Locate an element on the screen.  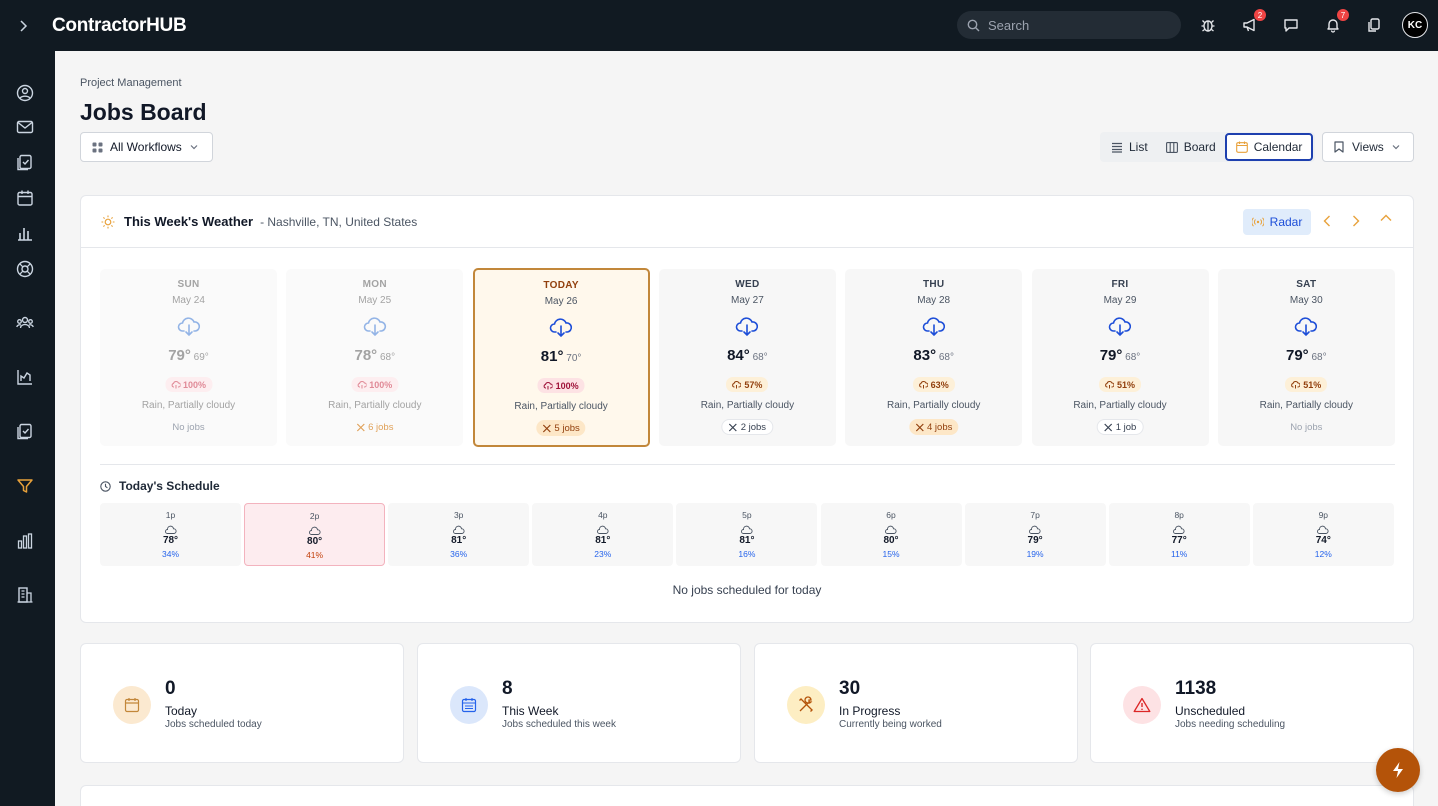
chat-button is located at coordinates (1291, 25).